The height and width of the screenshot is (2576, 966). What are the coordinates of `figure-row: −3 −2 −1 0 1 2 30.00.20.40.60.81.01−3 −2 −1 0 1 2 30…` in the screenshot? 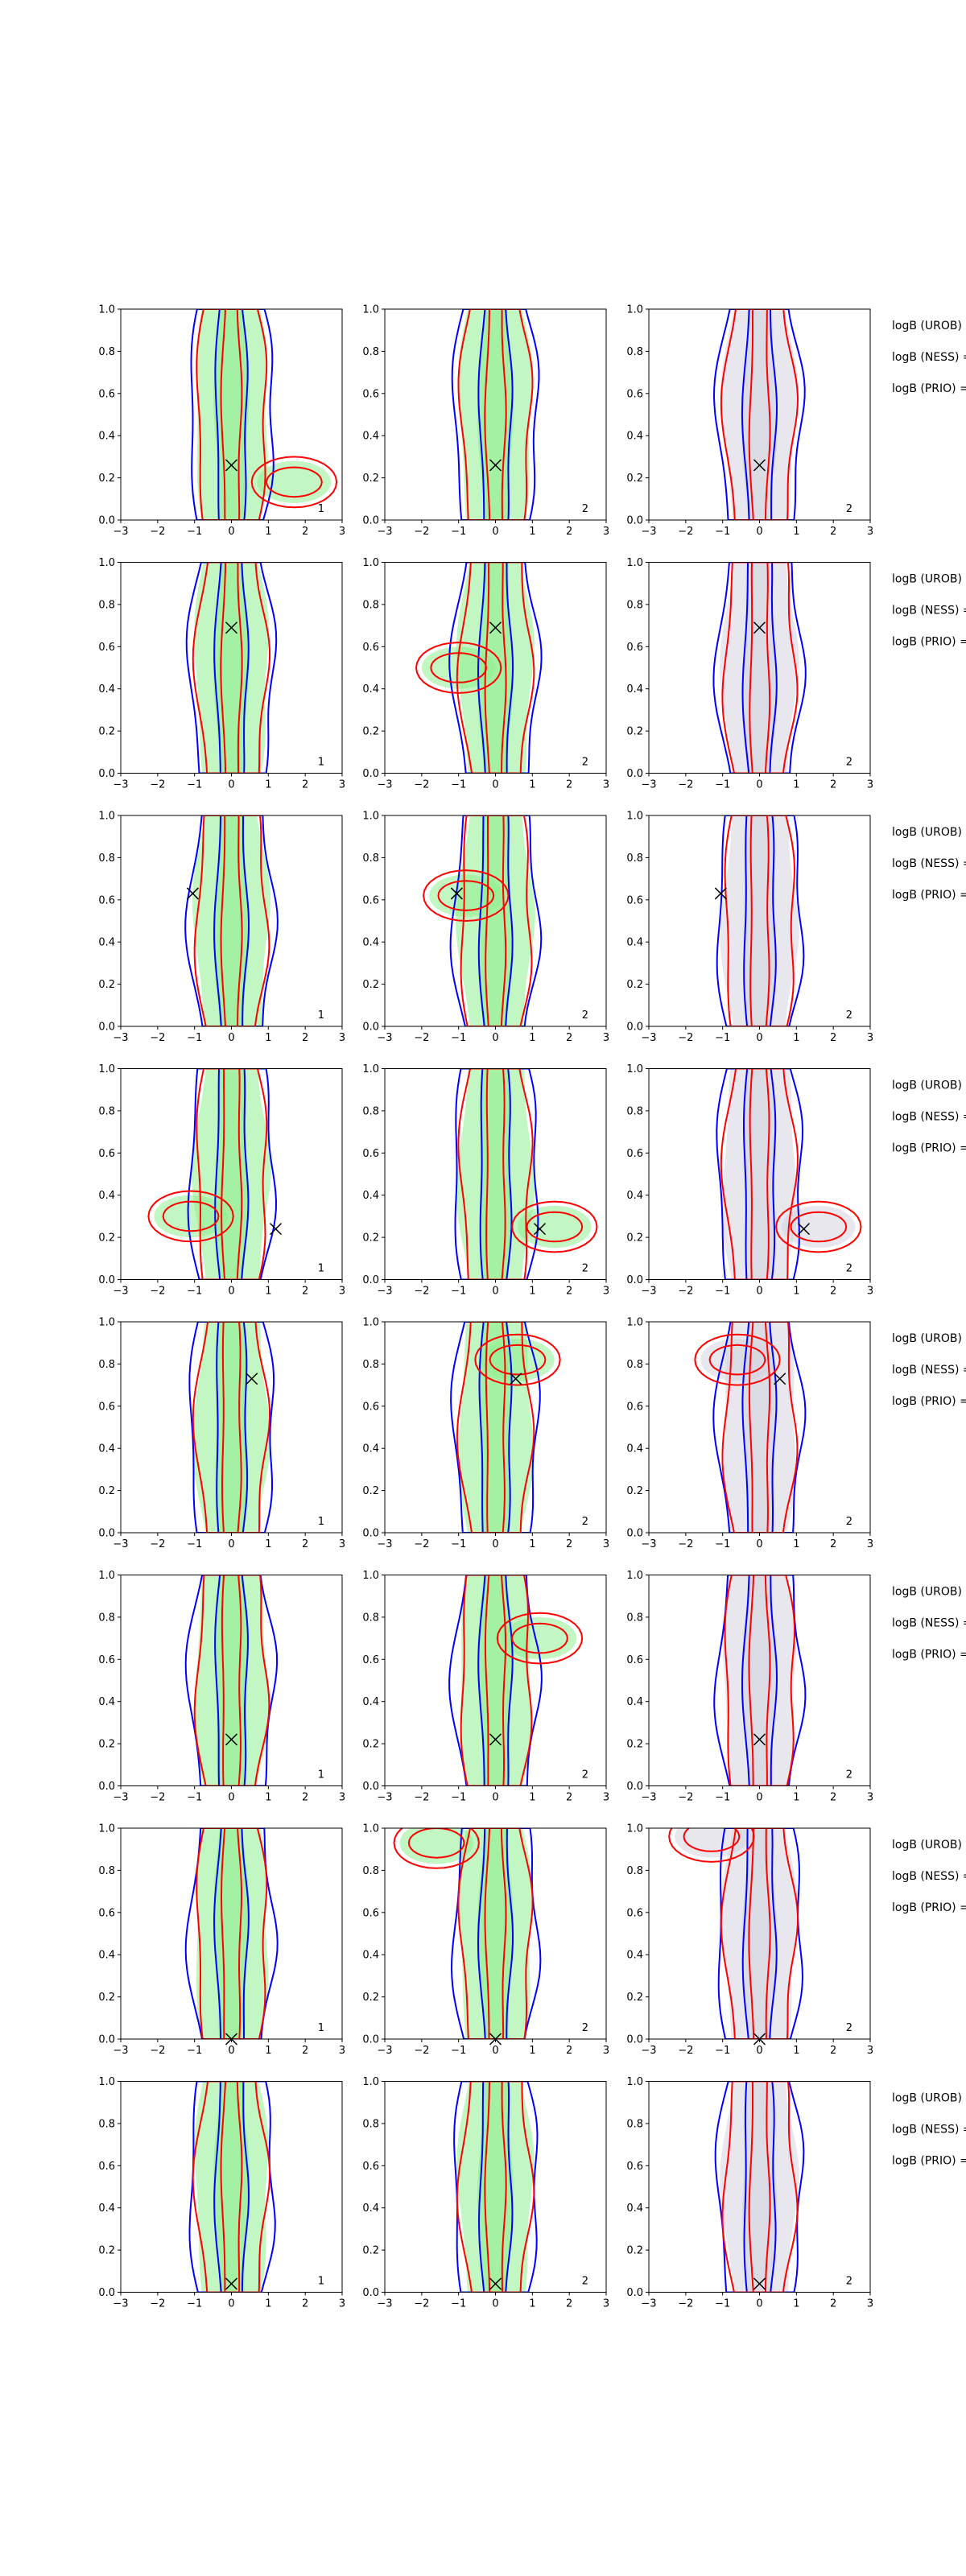 It's located at (532, 2193).